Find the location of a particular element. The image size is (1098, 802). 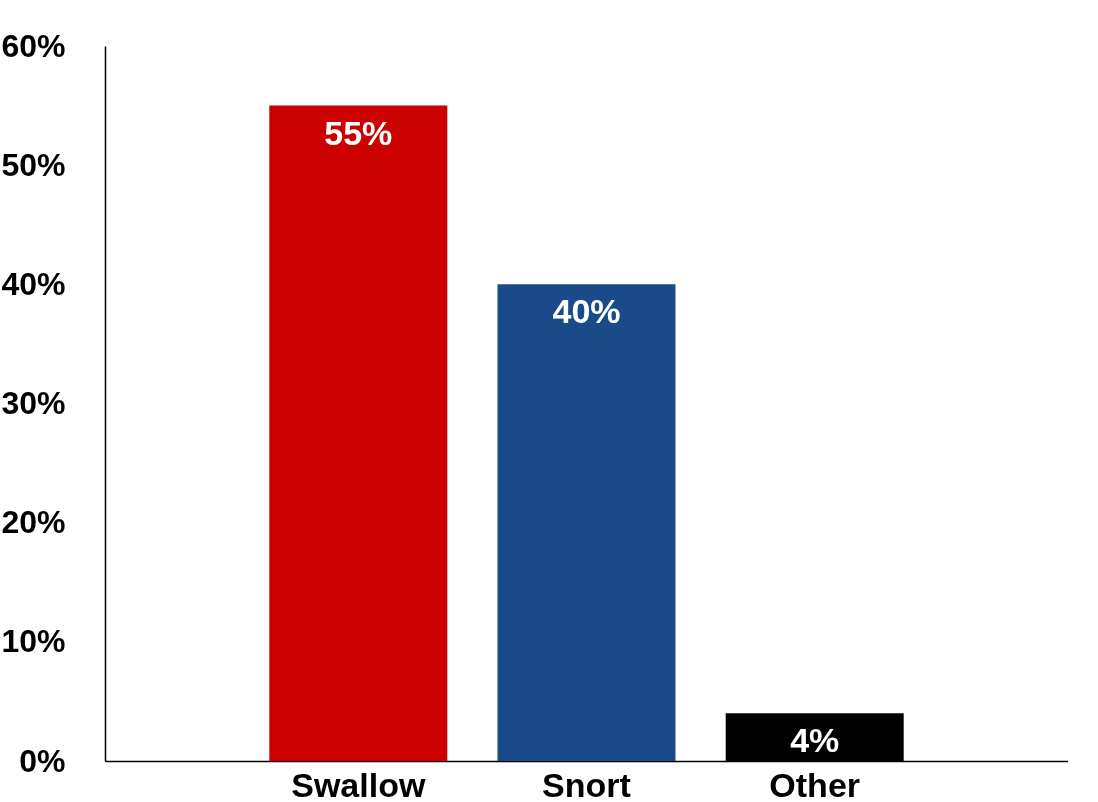

y-tick-label: 40% is located at coordinates (33, 283).